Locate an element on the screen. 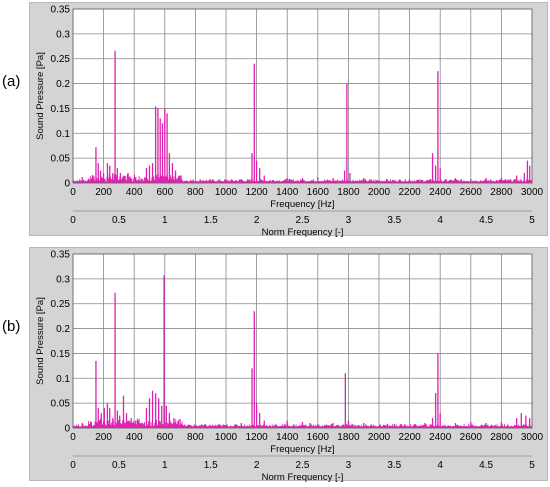 The height and width of the screenshot is (487, 550). panel-label-b: (b) is located at coordinates (11, 326).